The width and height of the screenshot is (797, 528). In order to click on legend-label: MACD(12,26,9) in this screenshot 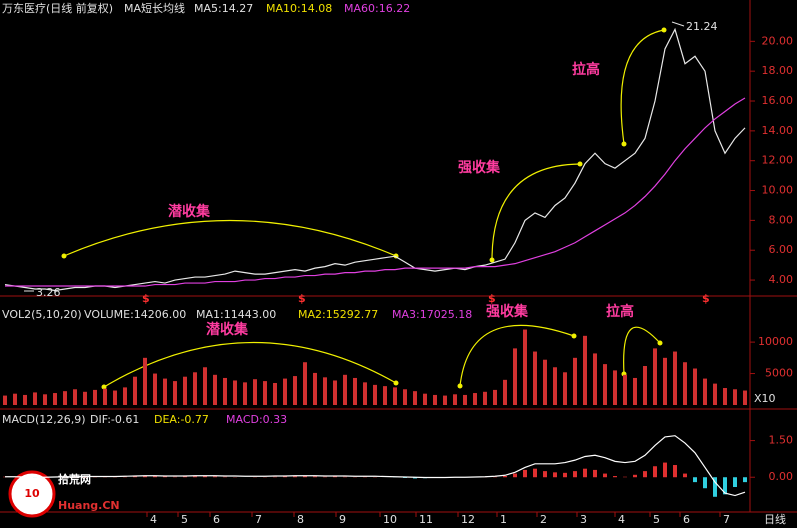, I will do `click(44, 419)`.